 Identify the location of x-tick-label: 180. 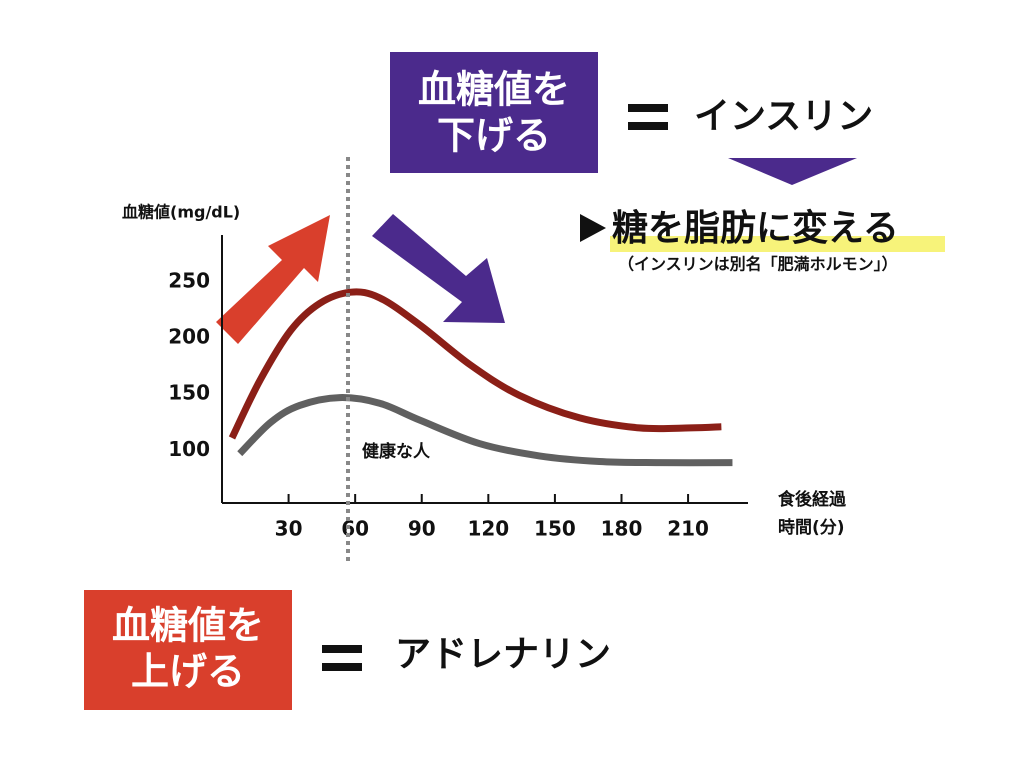
(622, 529).